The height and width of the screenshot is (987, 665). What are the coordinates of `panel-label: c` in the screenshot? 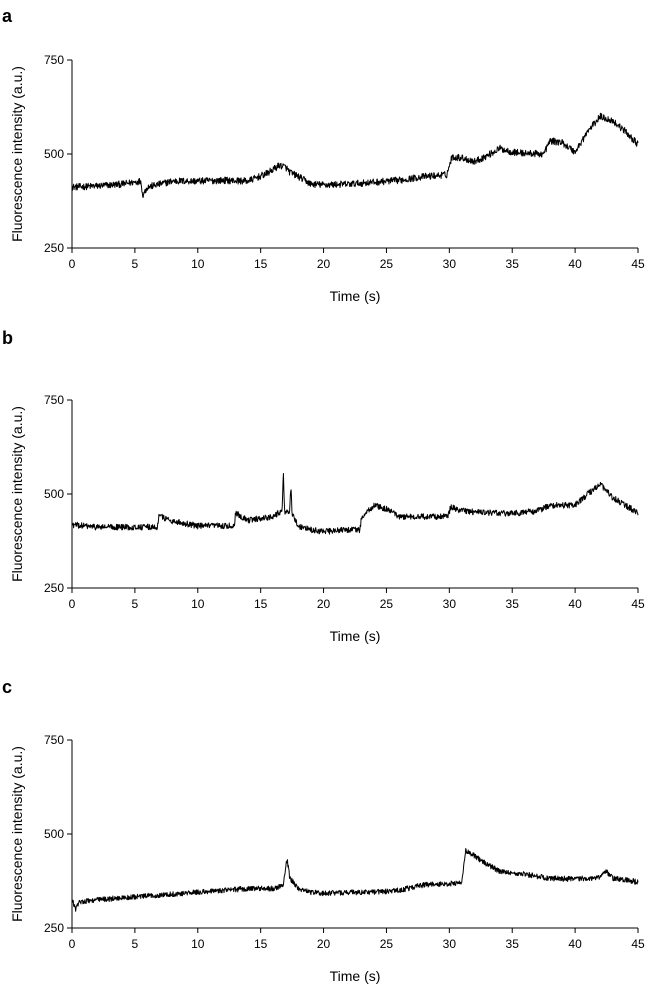 It's located at (7, 687).